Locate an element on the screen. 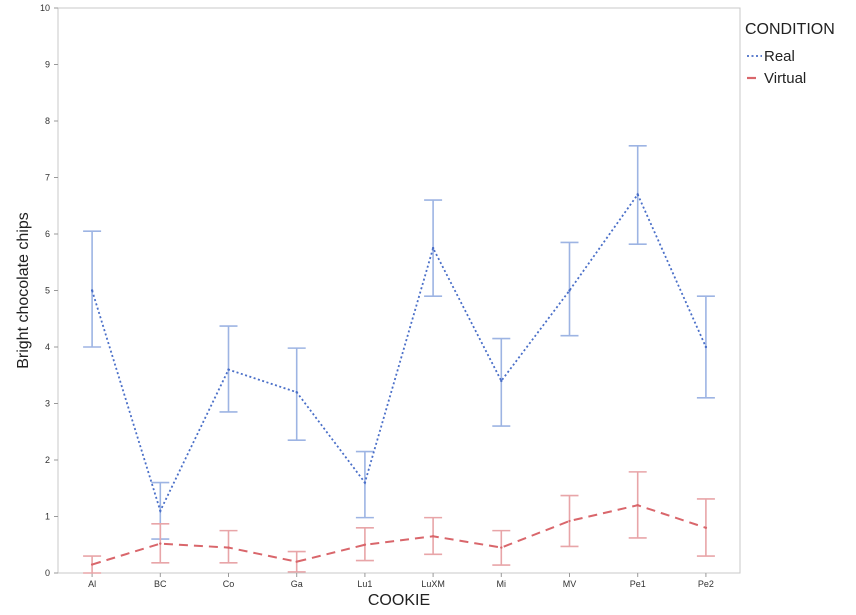 The height and width of the screenshot is (615, 856). y-tick-label: 2 is located at coordinates (47, 460).